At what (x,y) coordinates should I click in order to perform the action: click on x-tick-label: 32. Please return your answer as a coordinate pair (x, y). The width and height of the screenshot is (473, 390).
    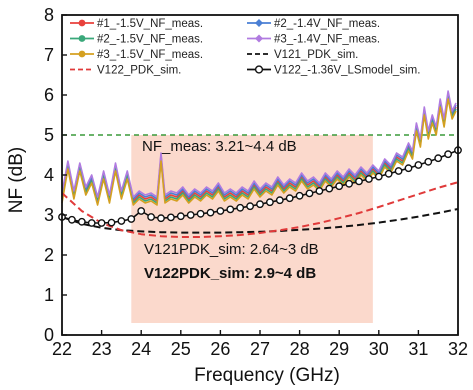
    Looking at the image, I should click on (458, 349).